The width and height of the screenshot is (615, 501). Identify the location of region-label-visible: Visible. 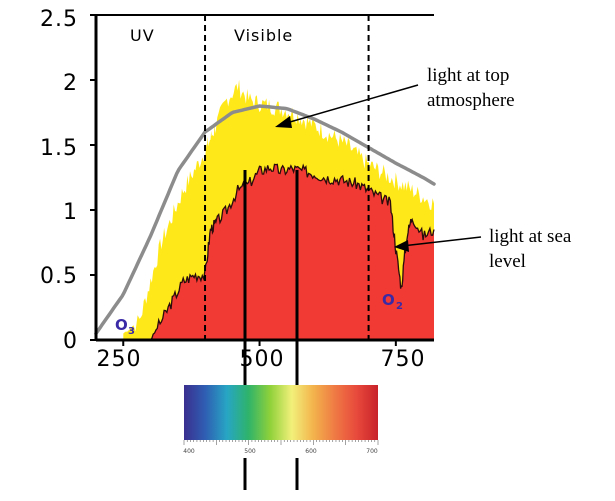
(263, 35).